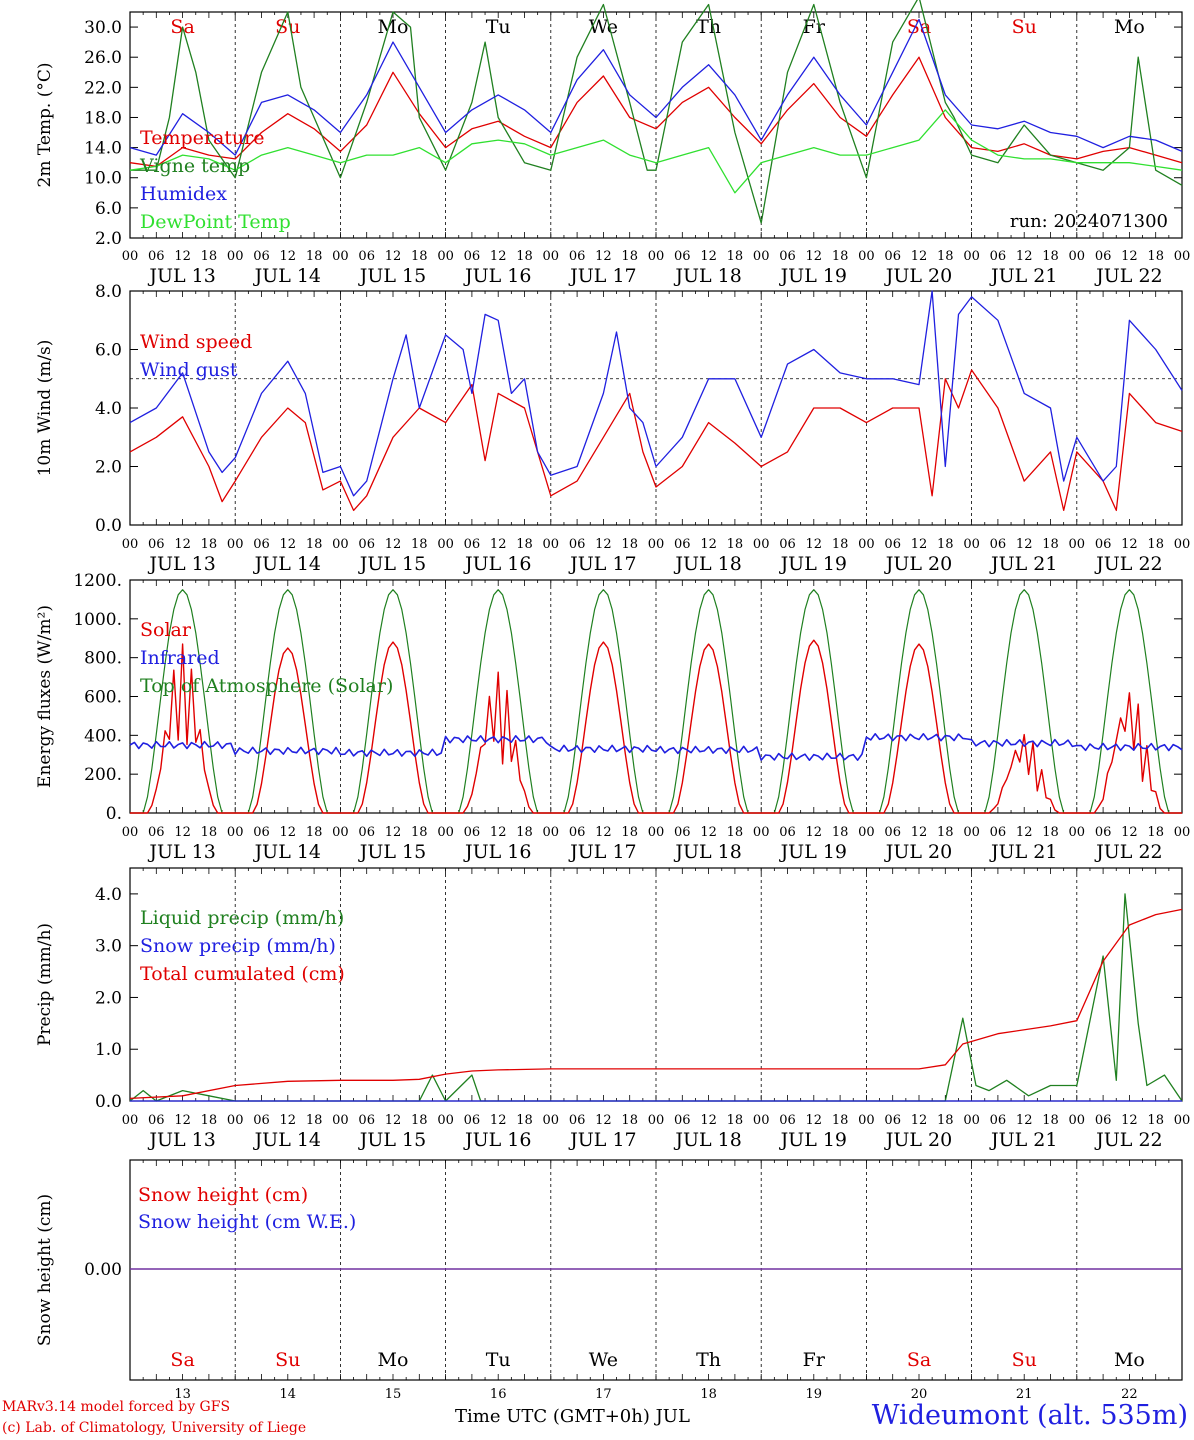  What do you see at coordinates (45, 984) in the screenshot?
I see `precip-panel-ylabel: Precip (mm/h)` at bounding box center [45, 984].